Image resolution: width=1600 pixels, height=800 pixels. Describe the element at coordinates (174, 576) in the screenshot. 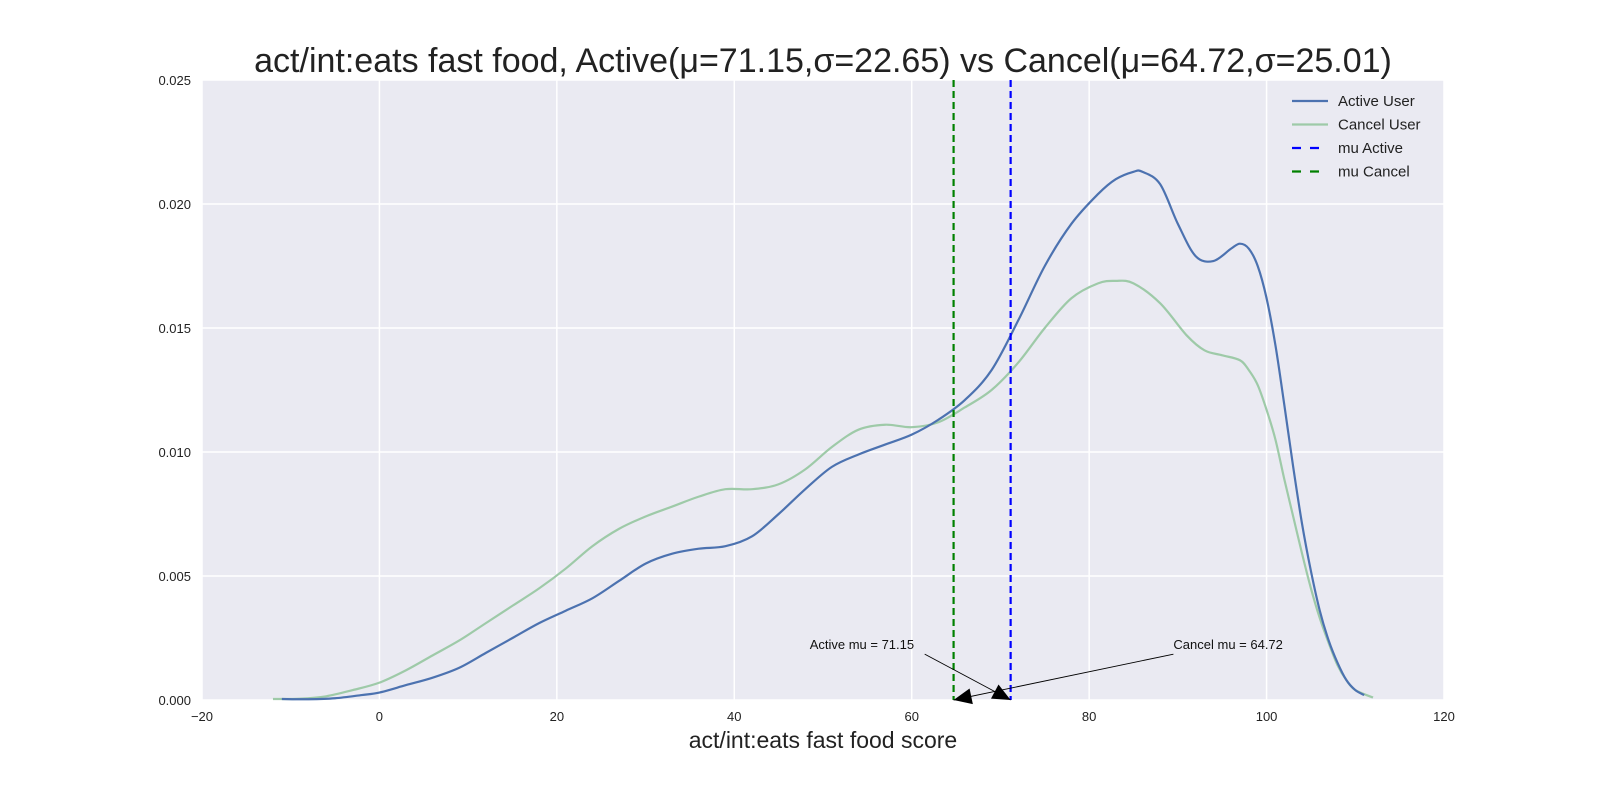

I see `y-tick-label: 0.005` at that location.